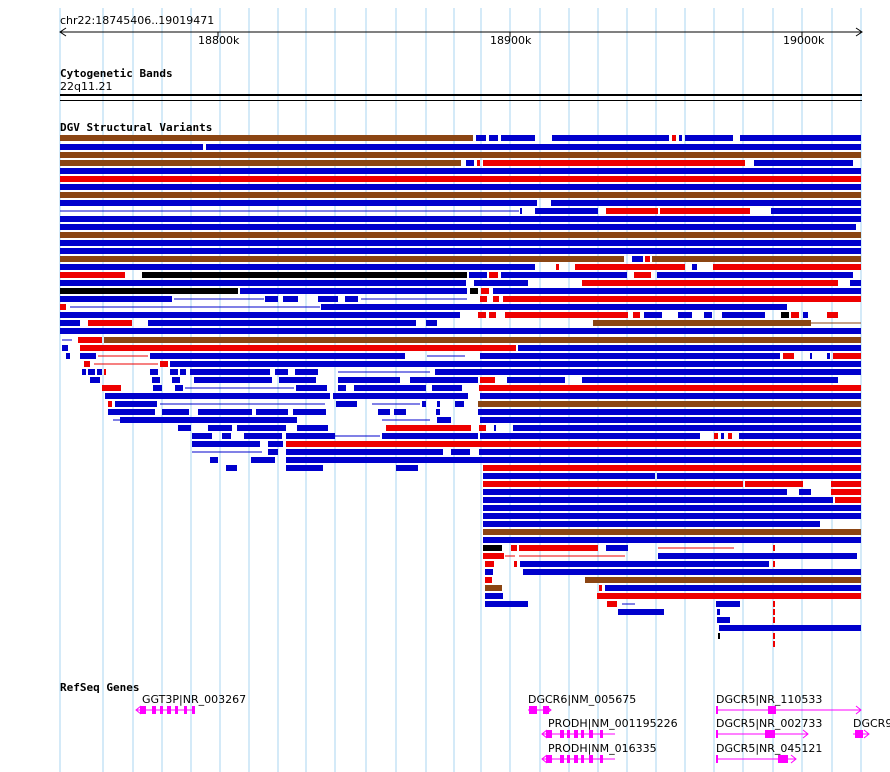 This screenshot has width=890, height=772. What do you see at coordinates (871, 723) in the screenshot?
I see `gene-label-dgcr9: DGCR9|` at bounding box center [871, 723].